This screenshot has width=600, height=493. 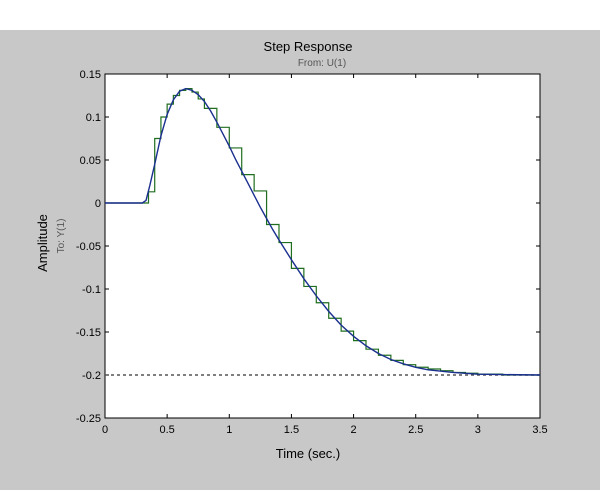 I want to click on y-tick-label: 0.15, so click(x=90, y=75).